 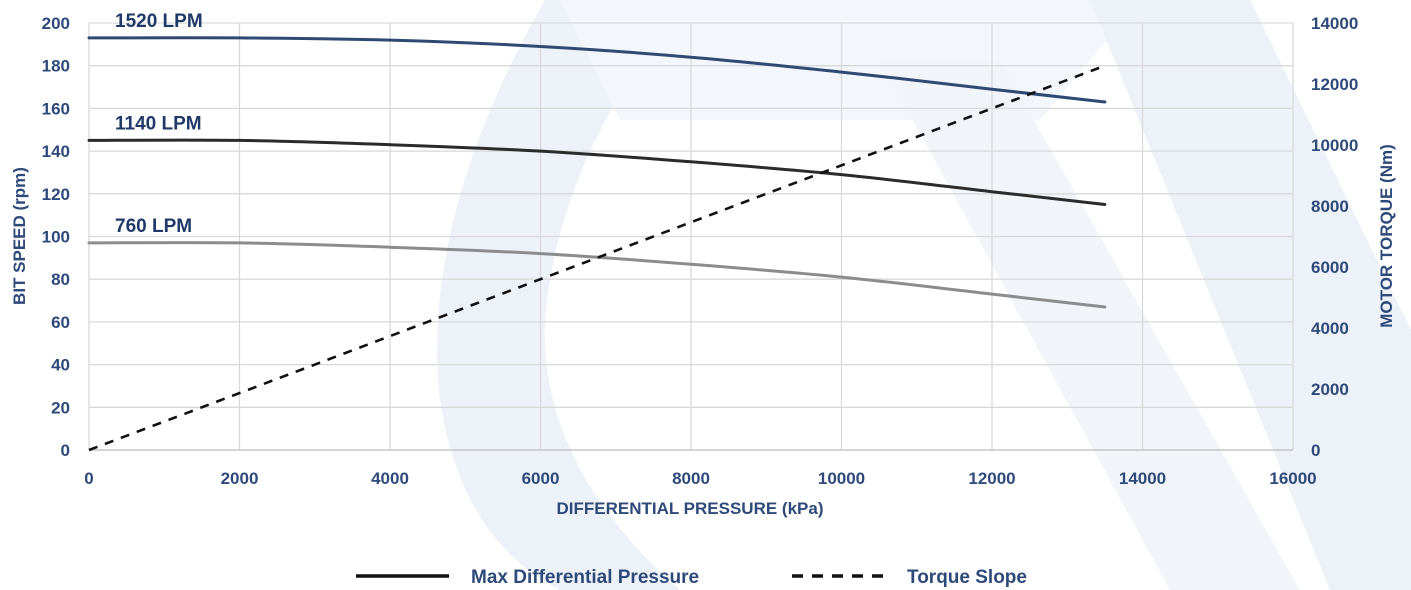 What do you see at coordinates (1334, 23) in the screenshot?
I see `y-right-tick-label: 14000` at bounding box center [1334, 23].